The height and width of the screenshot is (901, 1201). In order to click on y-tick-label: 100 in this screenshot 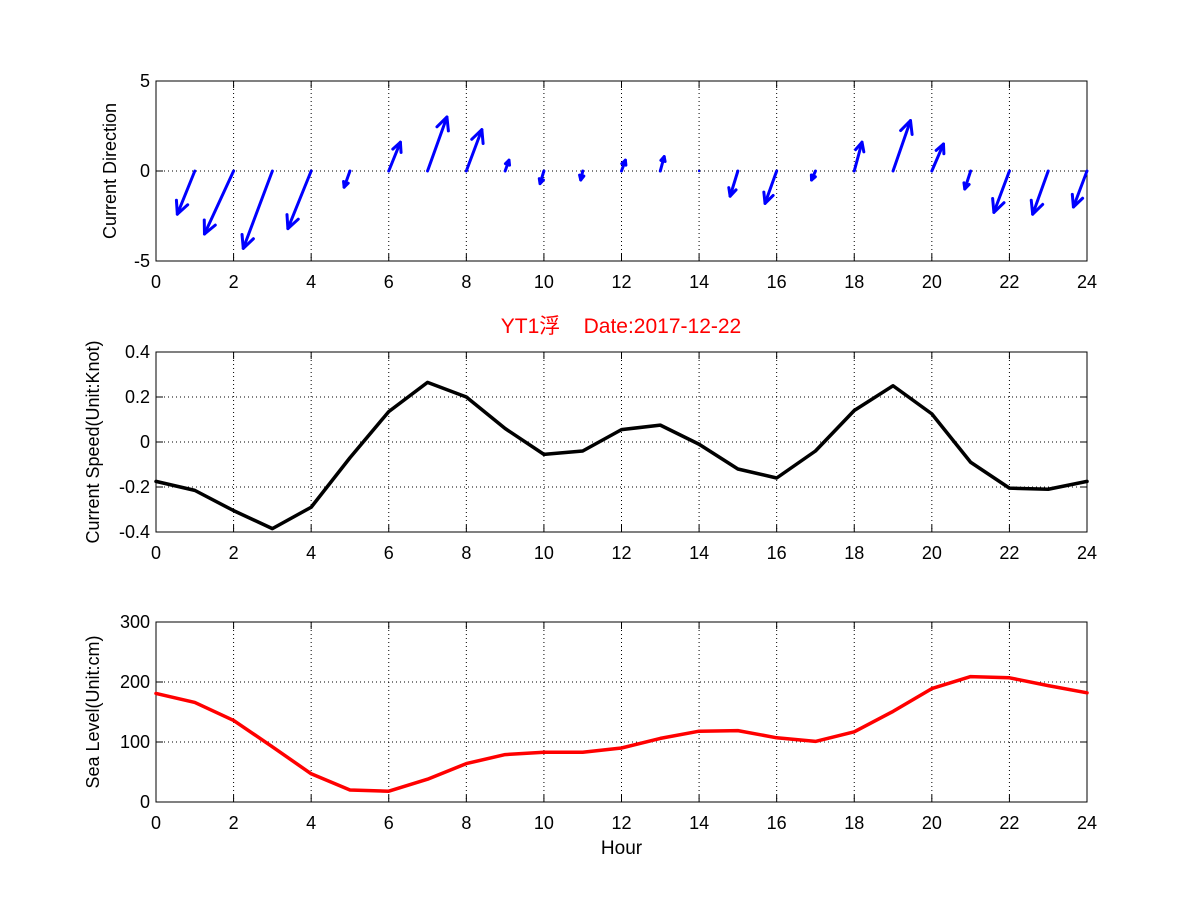, I will do `click(135, 742)`.